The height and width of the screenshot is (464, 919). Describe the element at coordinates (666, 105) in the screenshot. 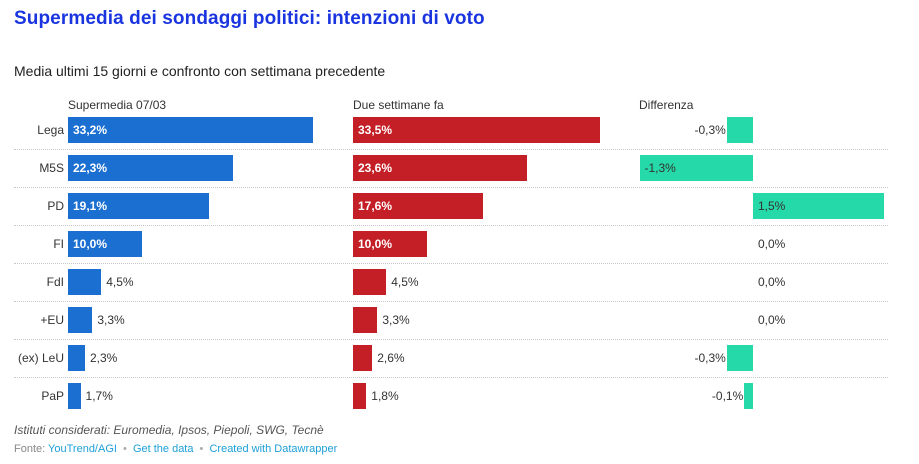

I see `column-header-differenza: Differenza` at that location.